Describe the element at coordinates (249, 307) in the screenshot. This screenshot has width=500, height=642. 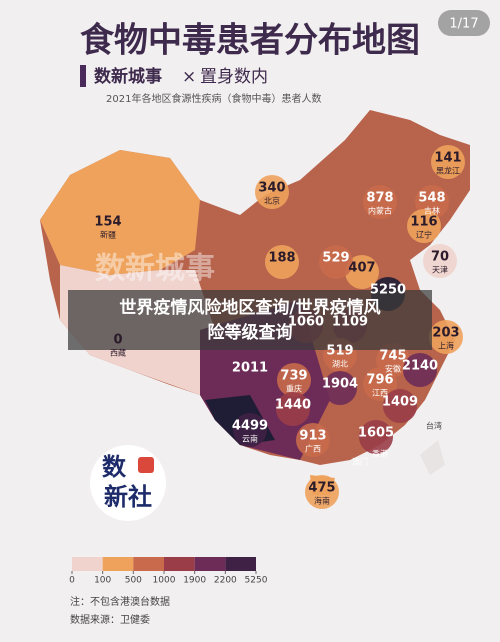
I see `overlay-text: 世界疫情风险地区查询/世界疫情风` at that location.